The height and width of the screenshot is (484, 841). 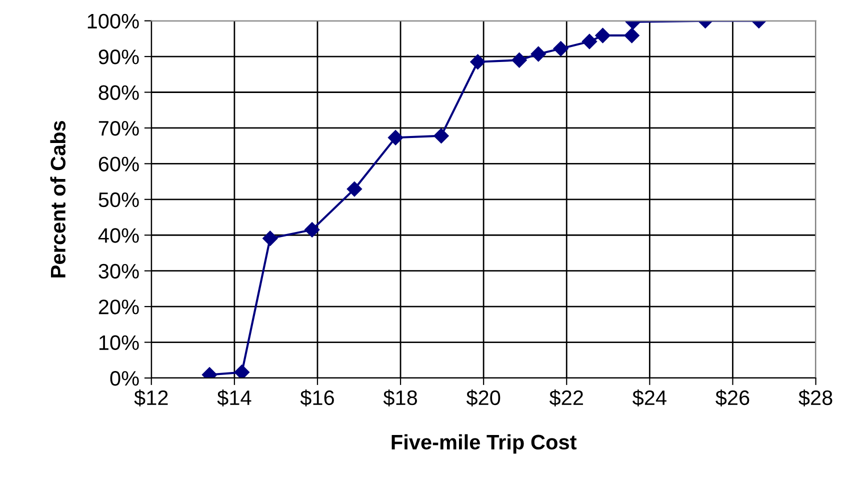 What do you see at coordinates (118, 164) in the screenshot?
I see `y-tick-label: 60%` at bounding box center [118, 164].